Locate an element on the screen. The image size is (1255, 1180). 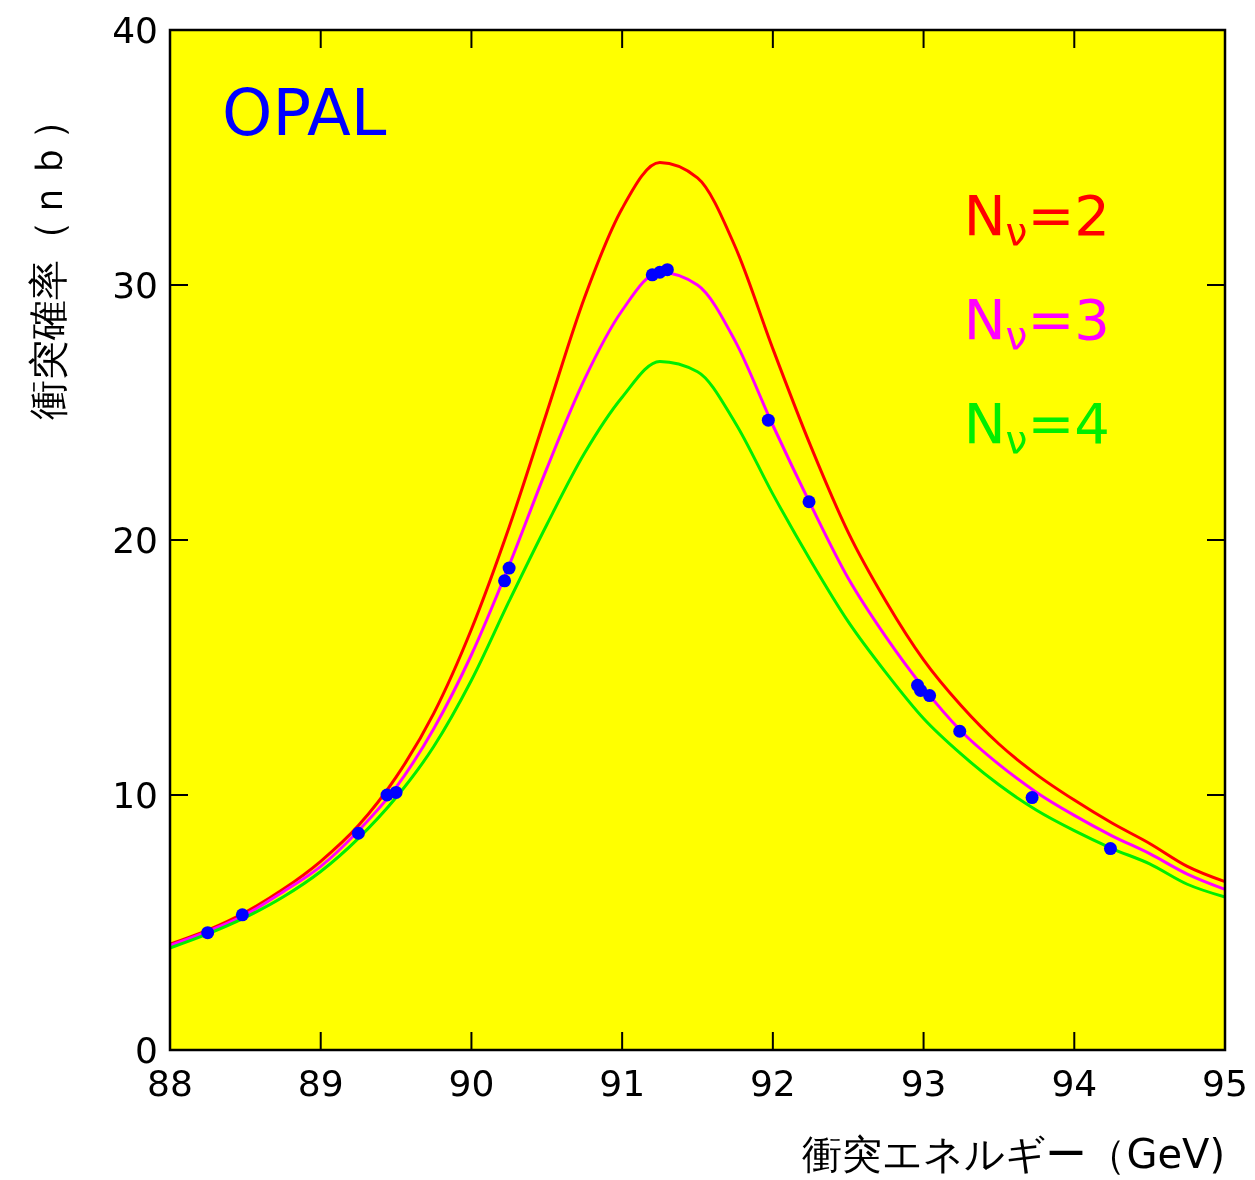
x-tick-label: 89 is located at coordinates (320, 1083).